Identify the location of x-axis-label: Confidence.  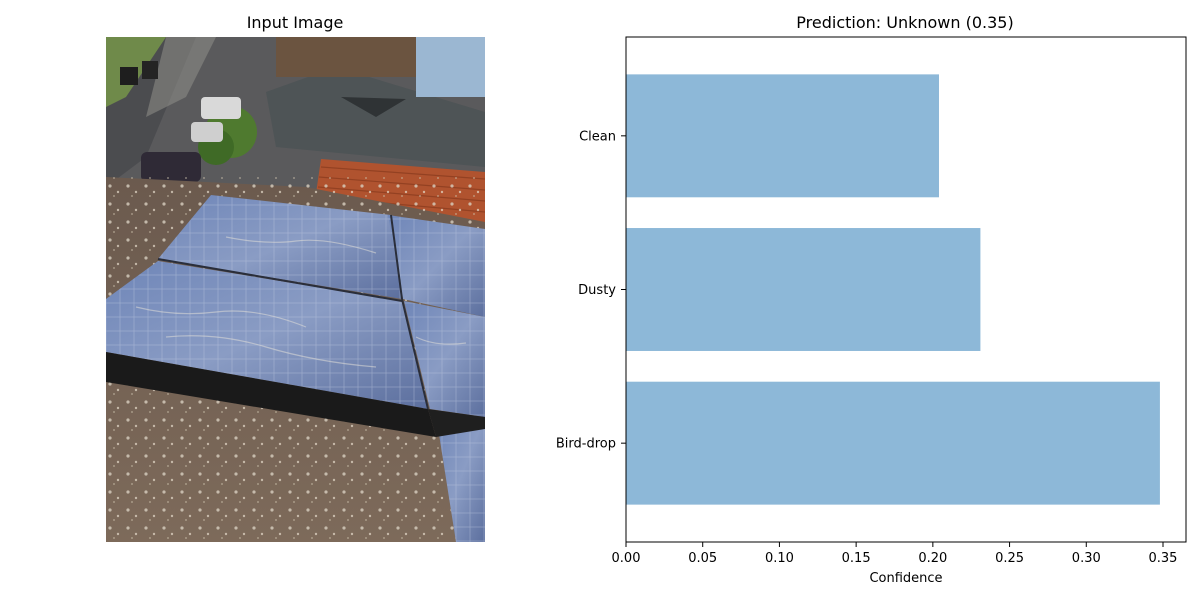
(905, 578).